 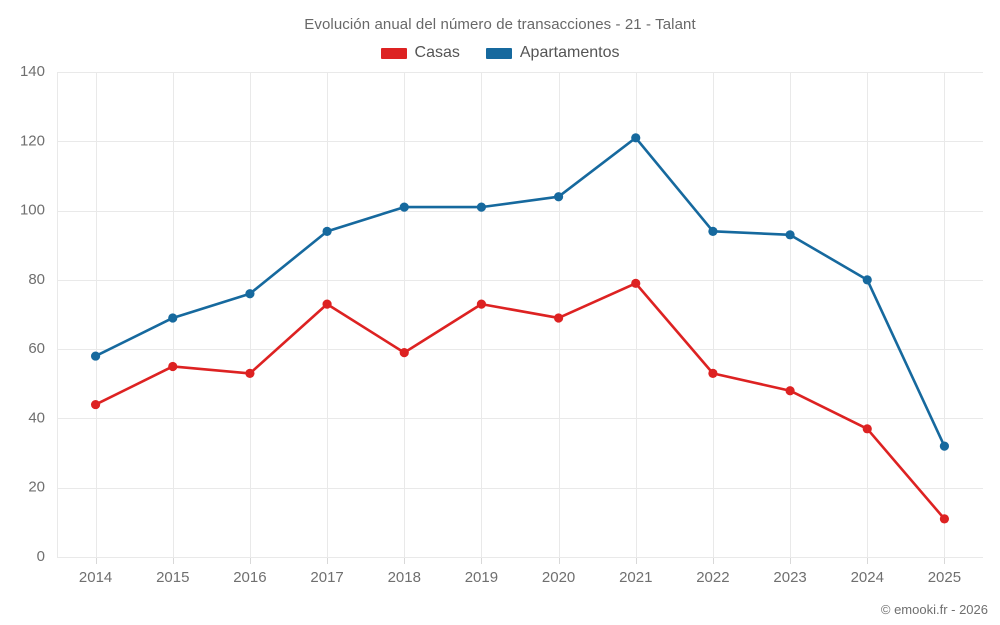 What do you see at coordinates (173, 318) in the screenshot?
I see `data-point-apartamentos-2015` at bounding box center [173, 318].